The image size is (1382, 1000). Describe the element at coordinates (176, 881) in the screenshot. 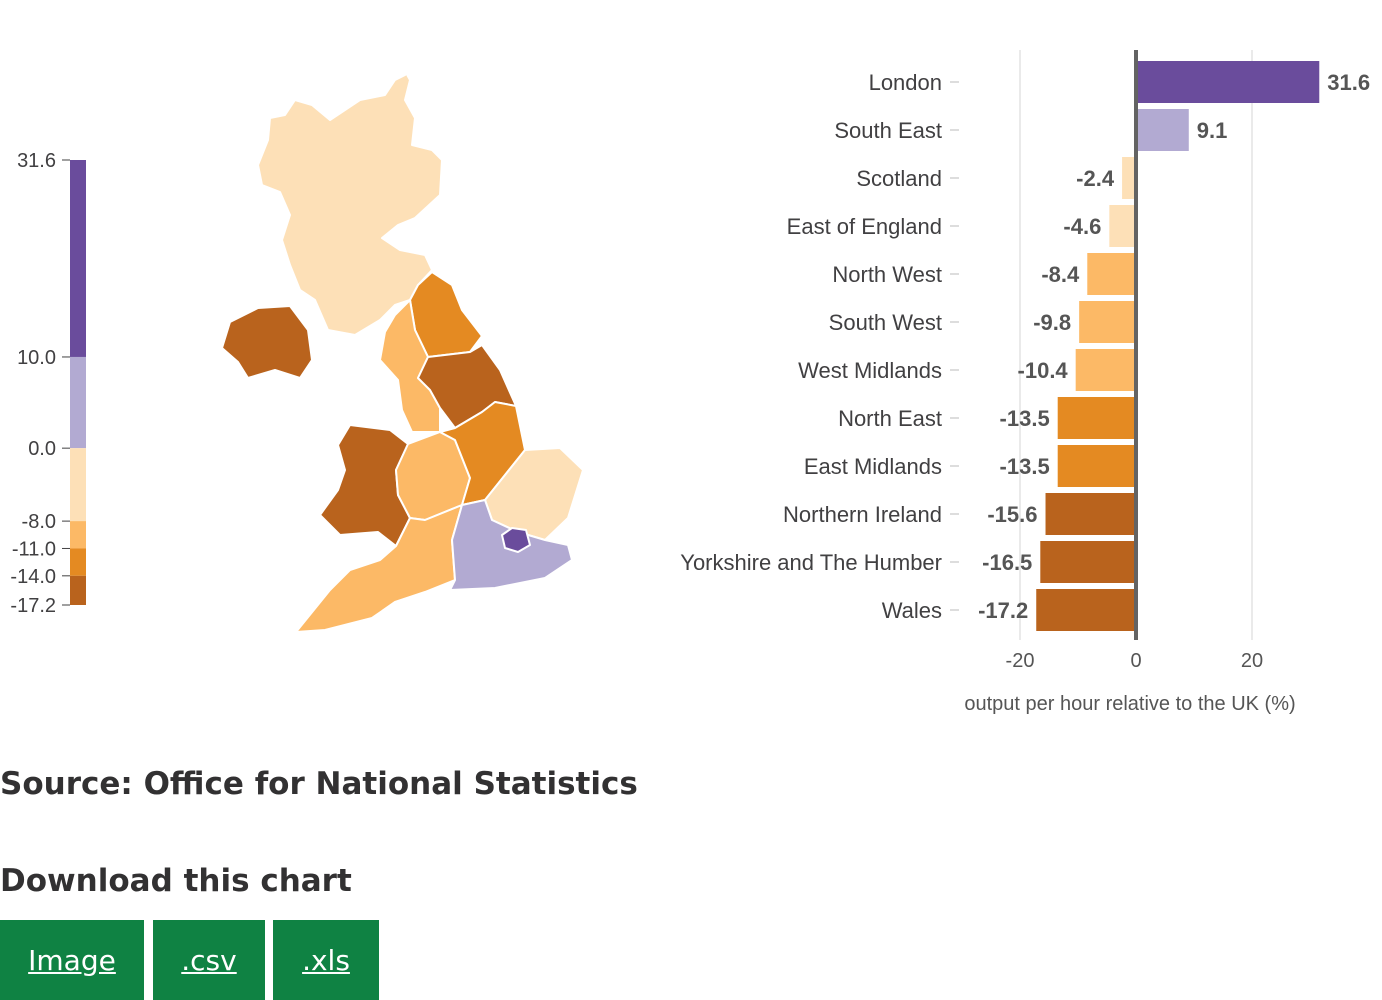

I see `download-heading: Download this chart` at that location.